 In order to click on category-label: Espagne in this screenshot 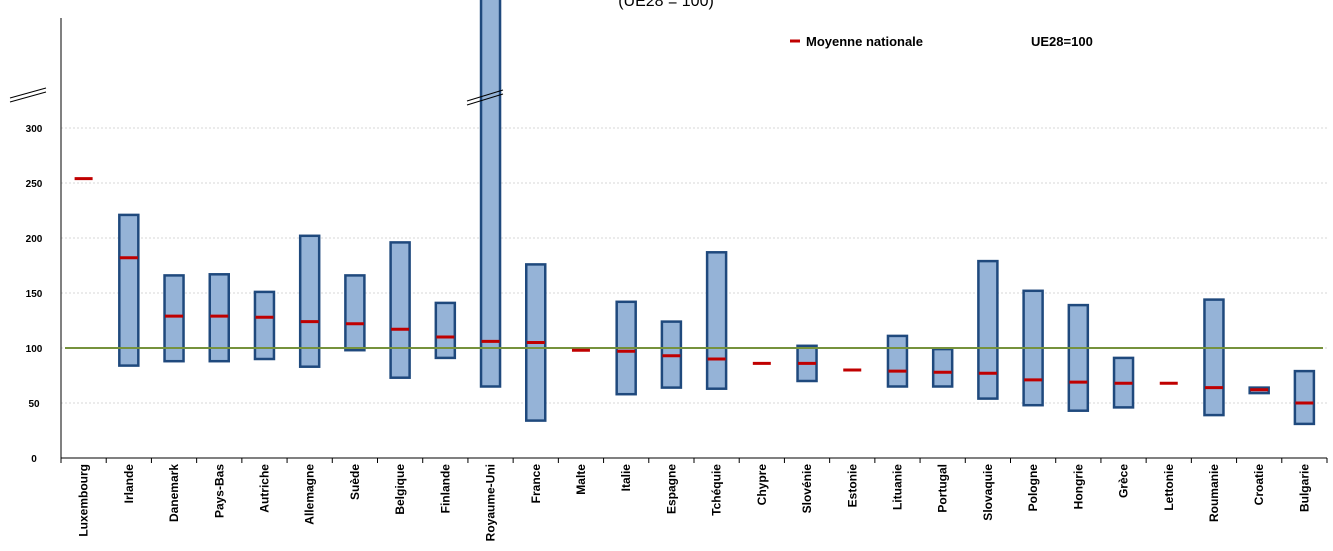, I will do `click(671, 489)`.